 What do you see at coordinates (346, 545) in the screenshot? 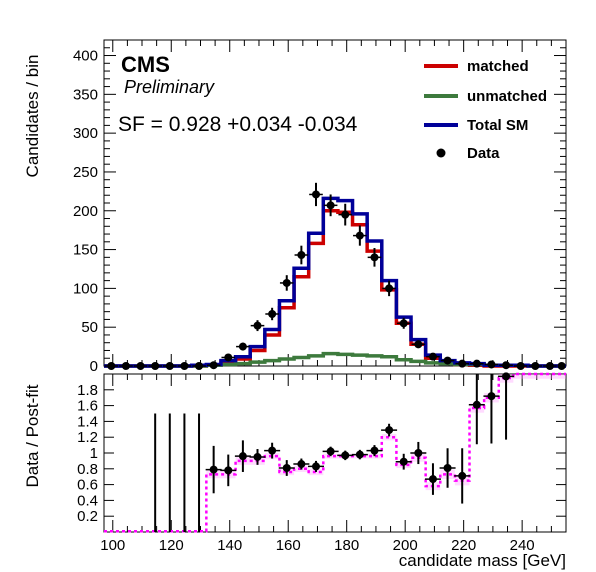
I see `x-tick-label: 180` at bounding box center [346, 545].